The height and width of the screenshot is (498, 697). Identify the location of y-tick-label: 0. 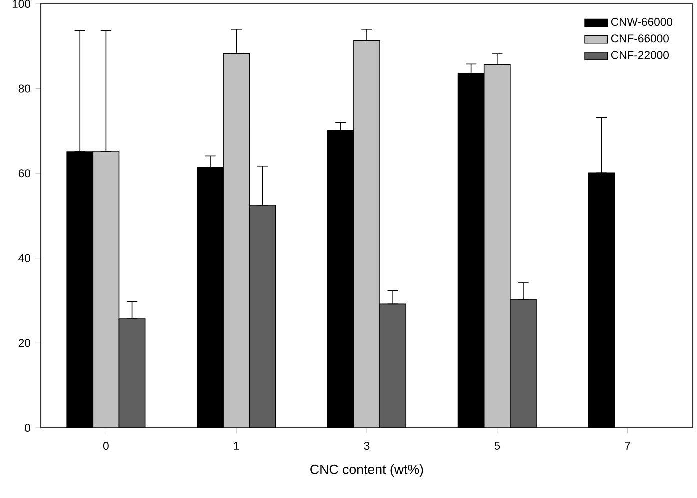
(28, 428).